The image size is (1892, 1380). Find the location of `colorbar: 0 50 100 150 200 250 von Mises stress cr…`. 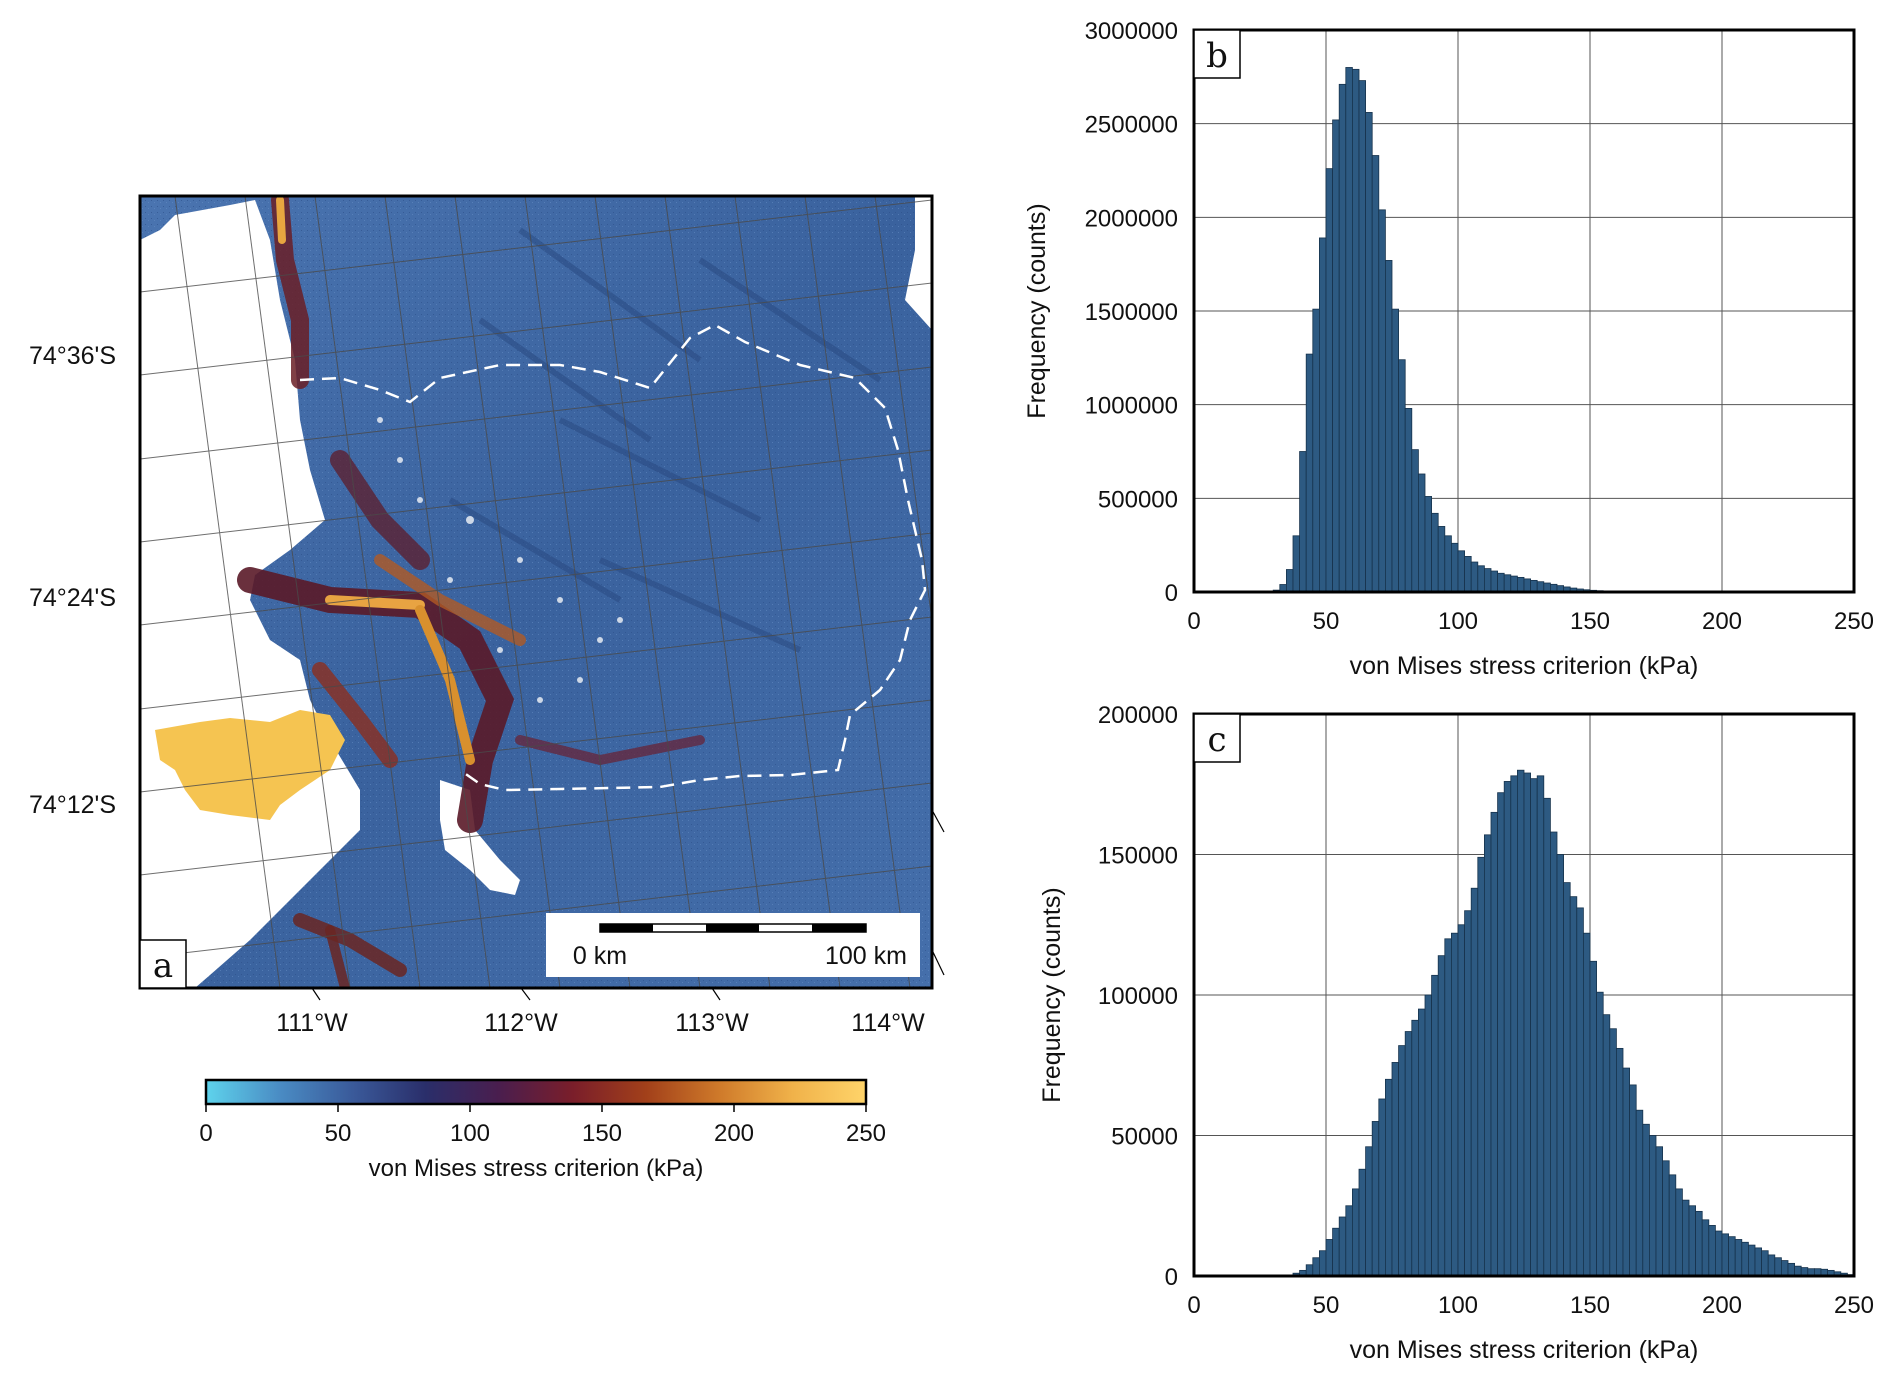

colorbar: 0 50 100 150 200 250 von Mises stress cr… is located at coordinates (542, 1130).